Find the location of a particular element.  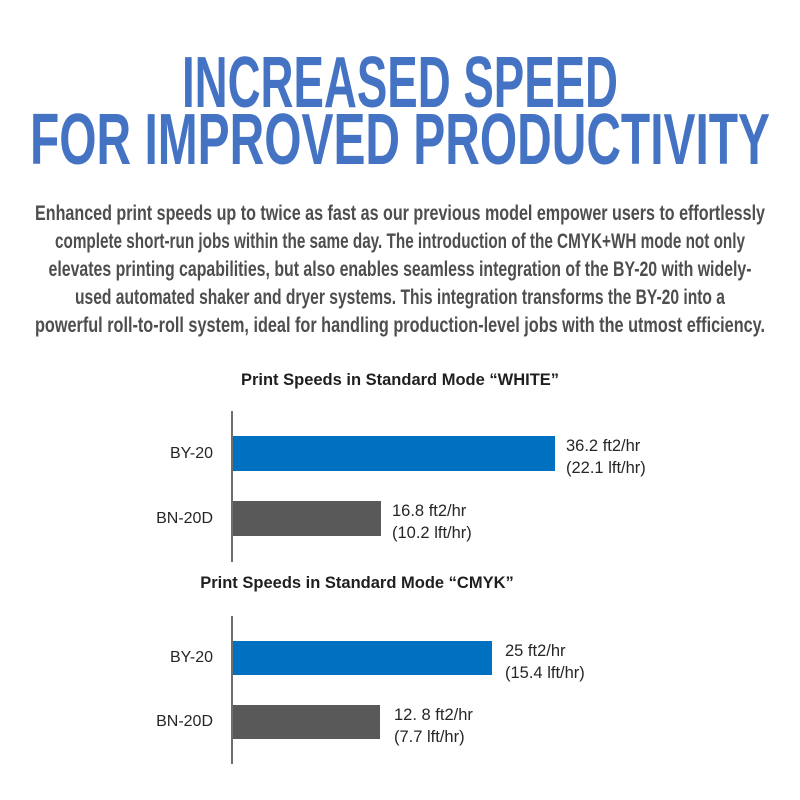

heading-line-1: INCREASED SPEED is located at coordinates (400, 83).